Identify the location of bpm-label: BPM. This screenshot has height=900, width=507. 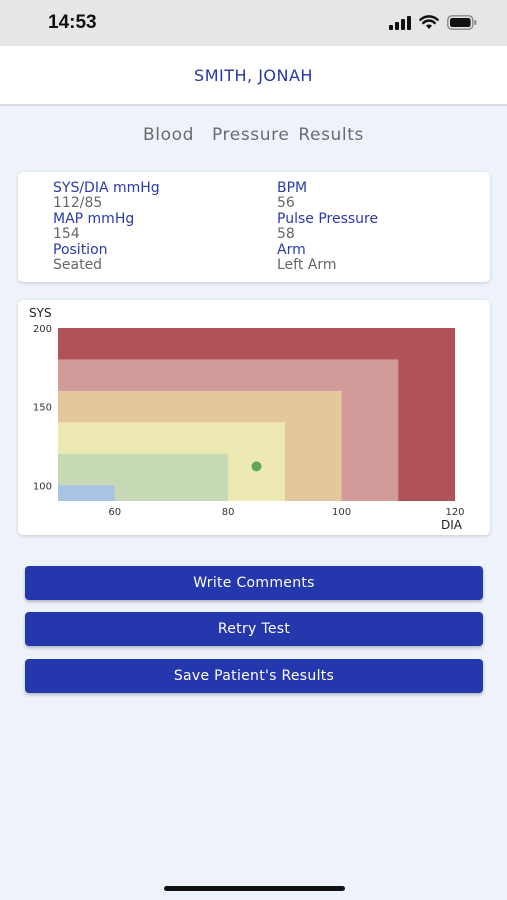
(292, 188).